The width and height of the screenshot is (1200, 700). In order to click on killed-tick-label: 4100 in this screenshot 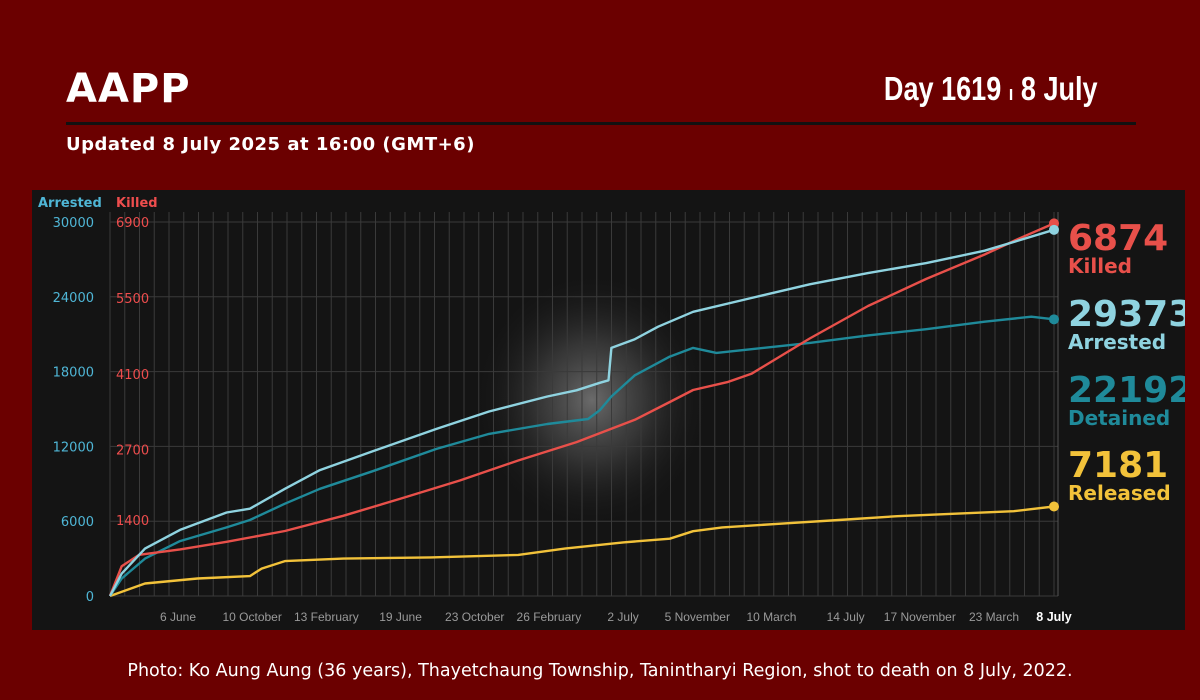, I will do `click(132, 375)`.